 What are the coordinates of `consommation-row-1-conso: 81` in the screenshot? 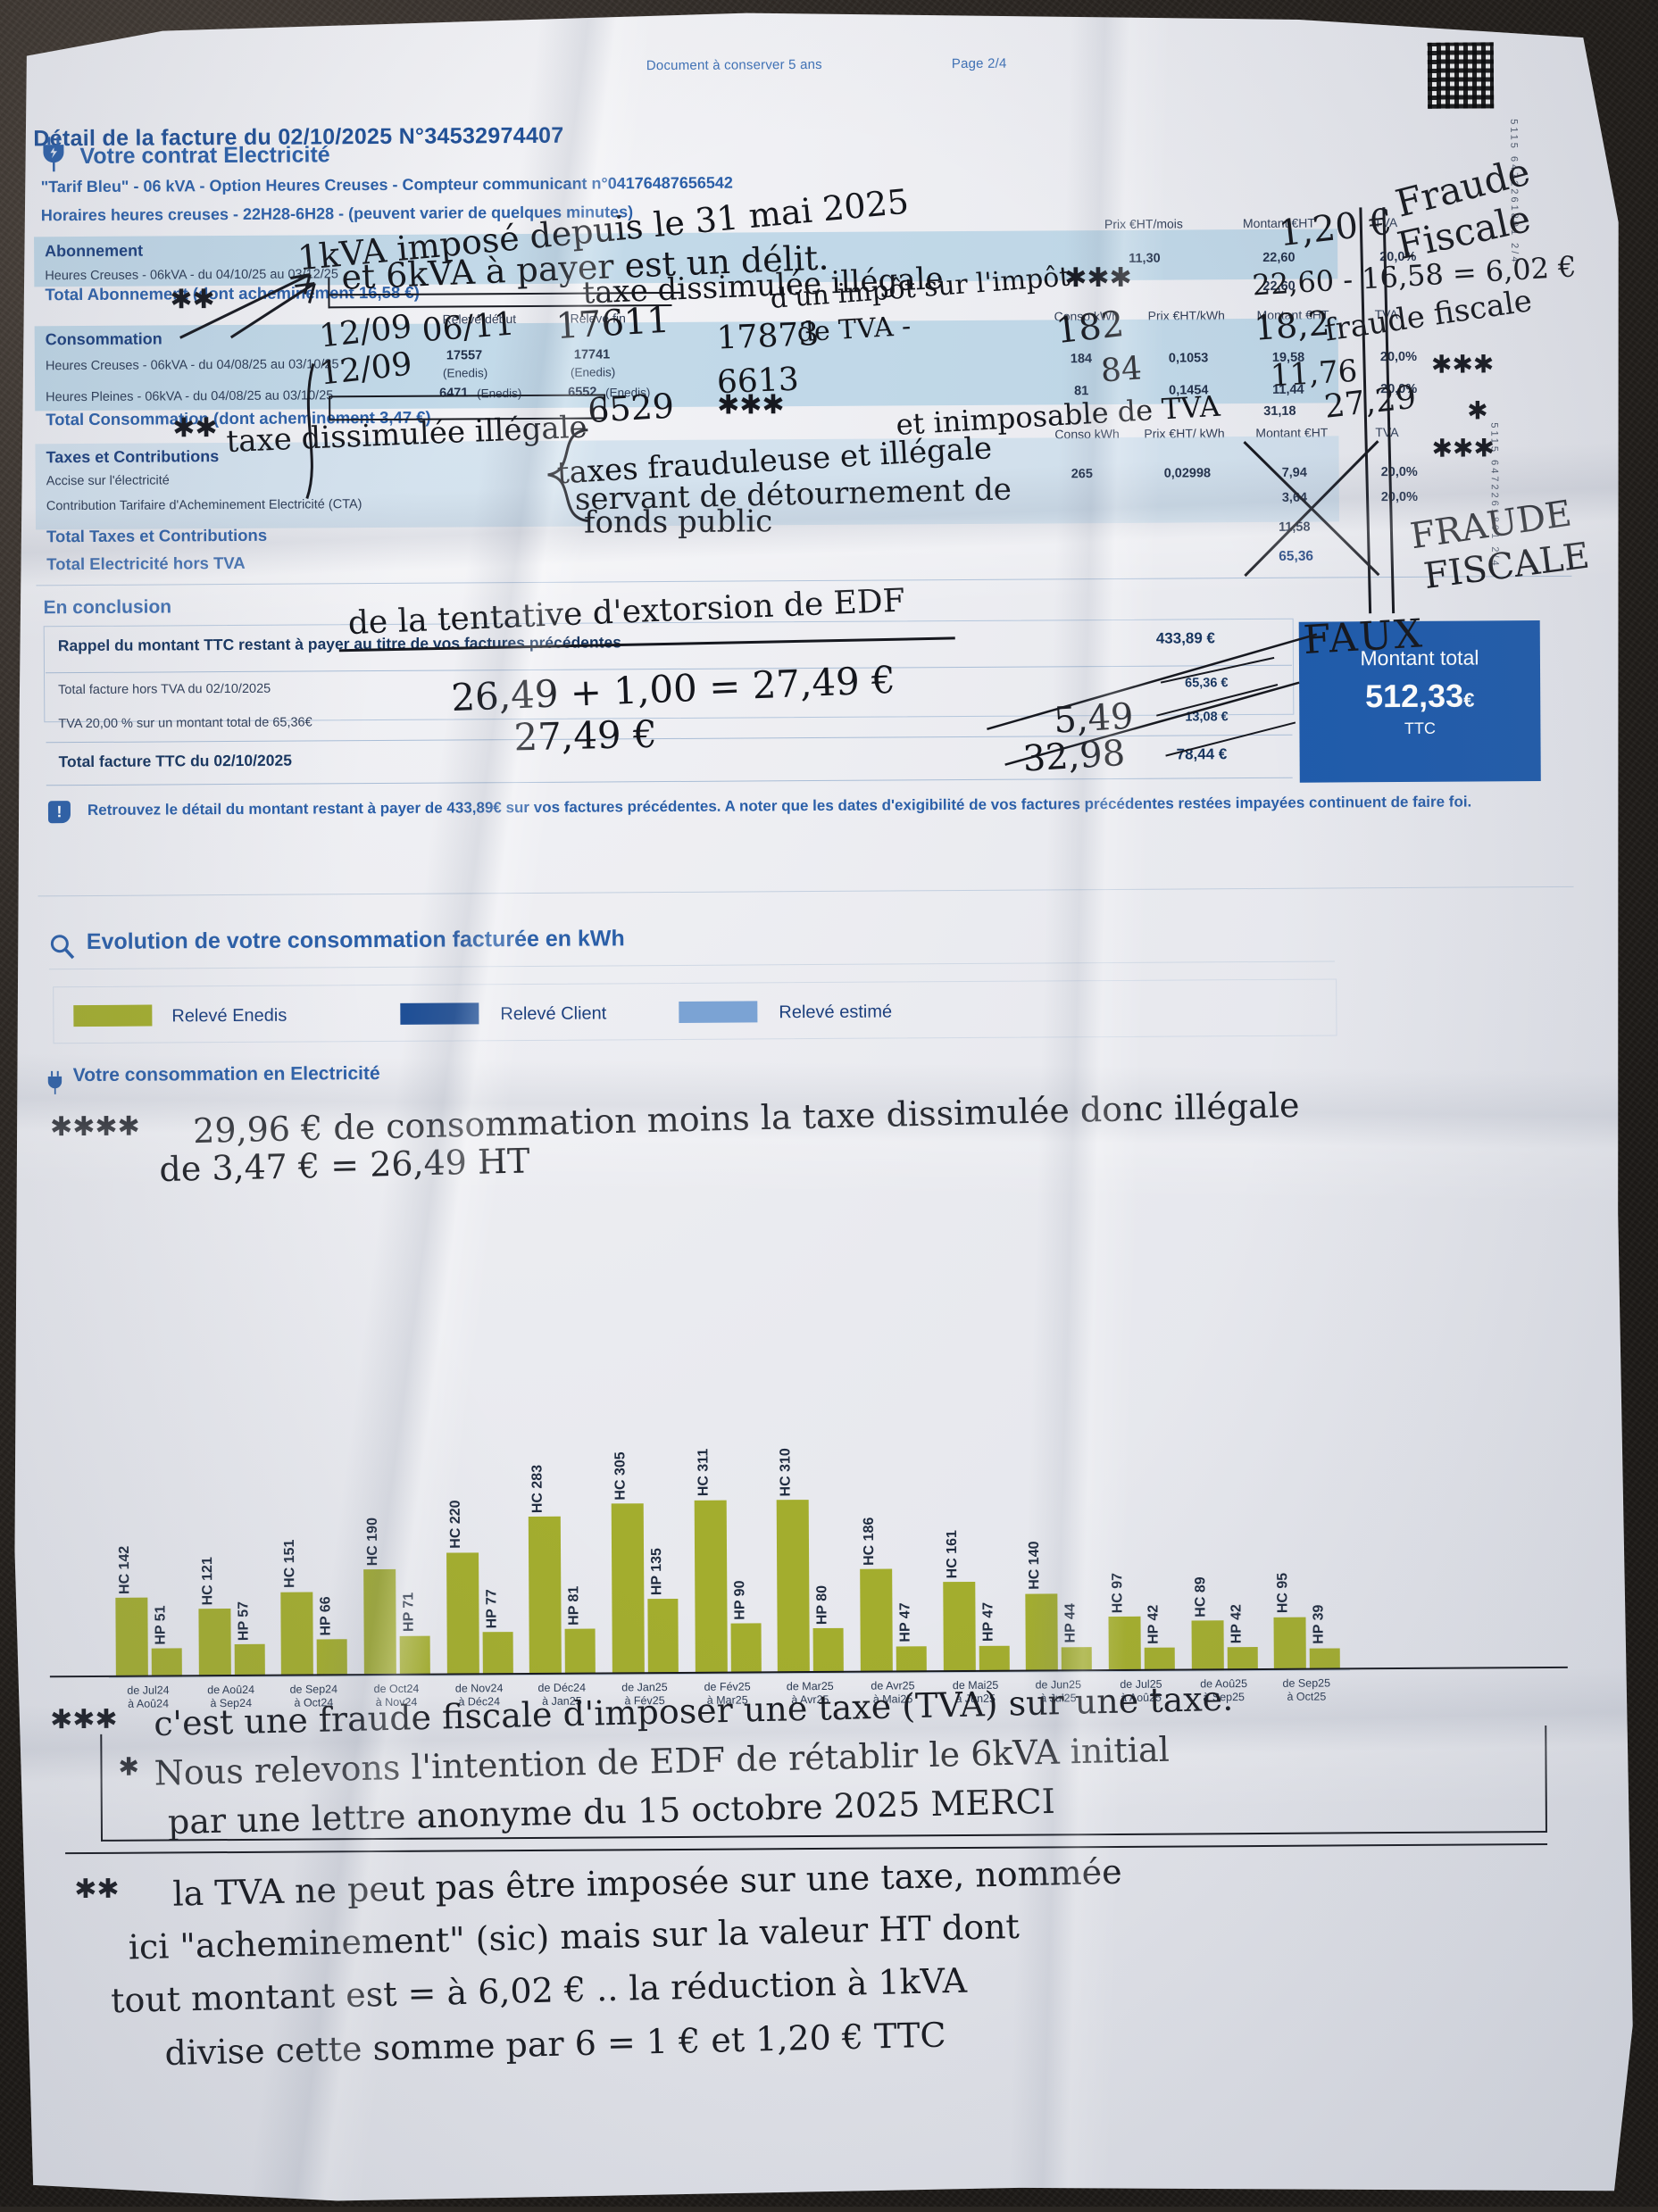 It's located at (1081, 391).